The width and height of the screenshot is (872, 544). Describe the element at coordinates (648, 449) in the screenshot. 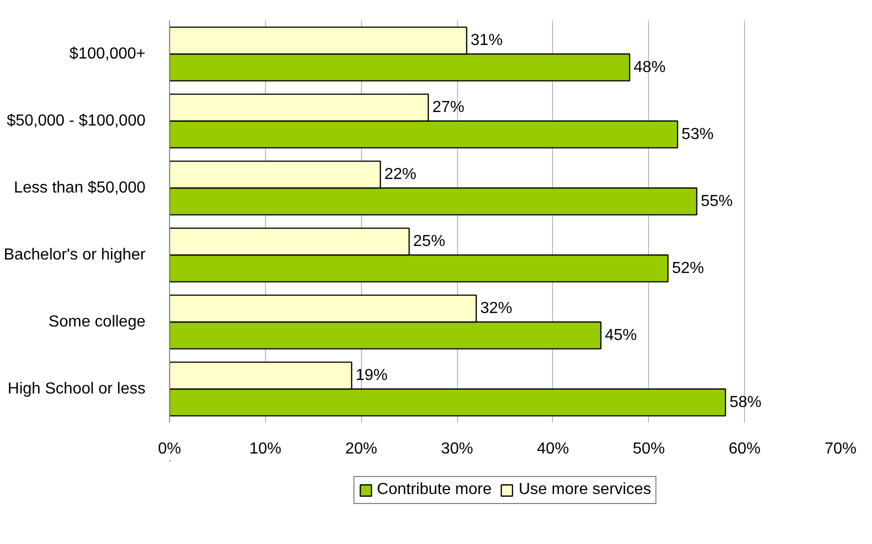

I see `x-tick-label: 50%` at that location.